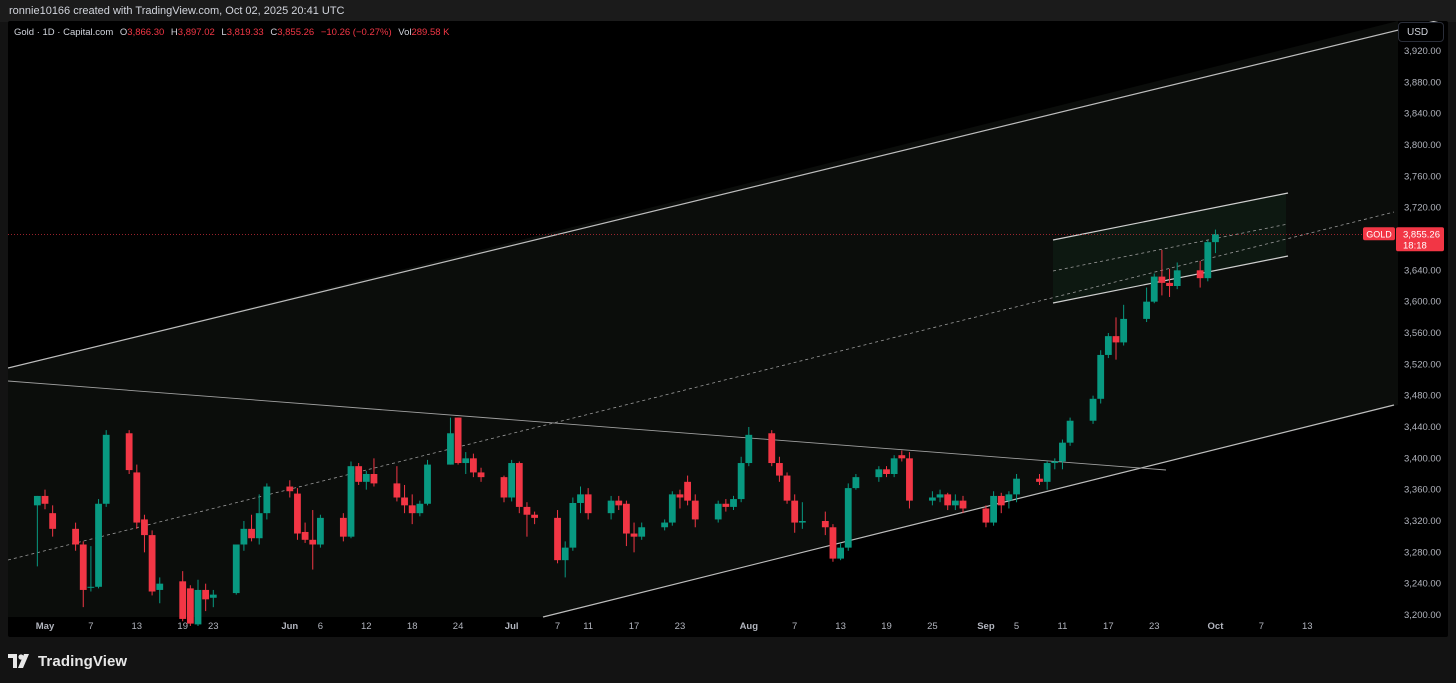 This screenshot has width=1456, height=683. What do you see at coordinates (1422, 552) in the screenshot?
I see `price-tick-label: 3,280.00` at bounding box center [1422, 552].